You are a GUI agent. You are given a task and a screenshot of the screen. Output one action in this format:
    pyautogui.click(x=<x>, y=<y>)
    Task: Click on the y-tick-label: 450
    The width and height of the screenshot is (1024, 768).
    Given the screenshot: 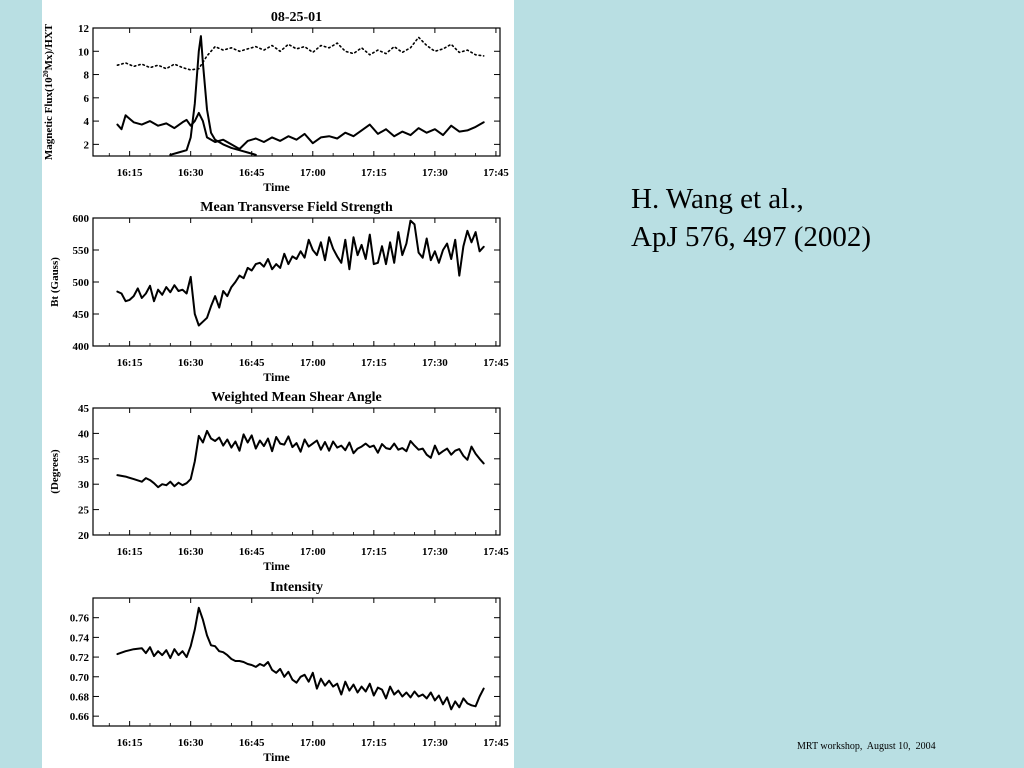 What is the action you would take?
    pyautogui.click(x=81, y=315)
    